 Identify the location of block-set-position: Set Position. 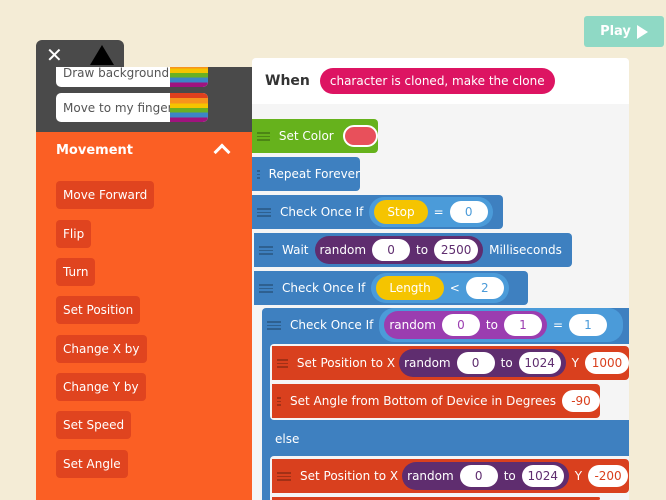
(98, 310).